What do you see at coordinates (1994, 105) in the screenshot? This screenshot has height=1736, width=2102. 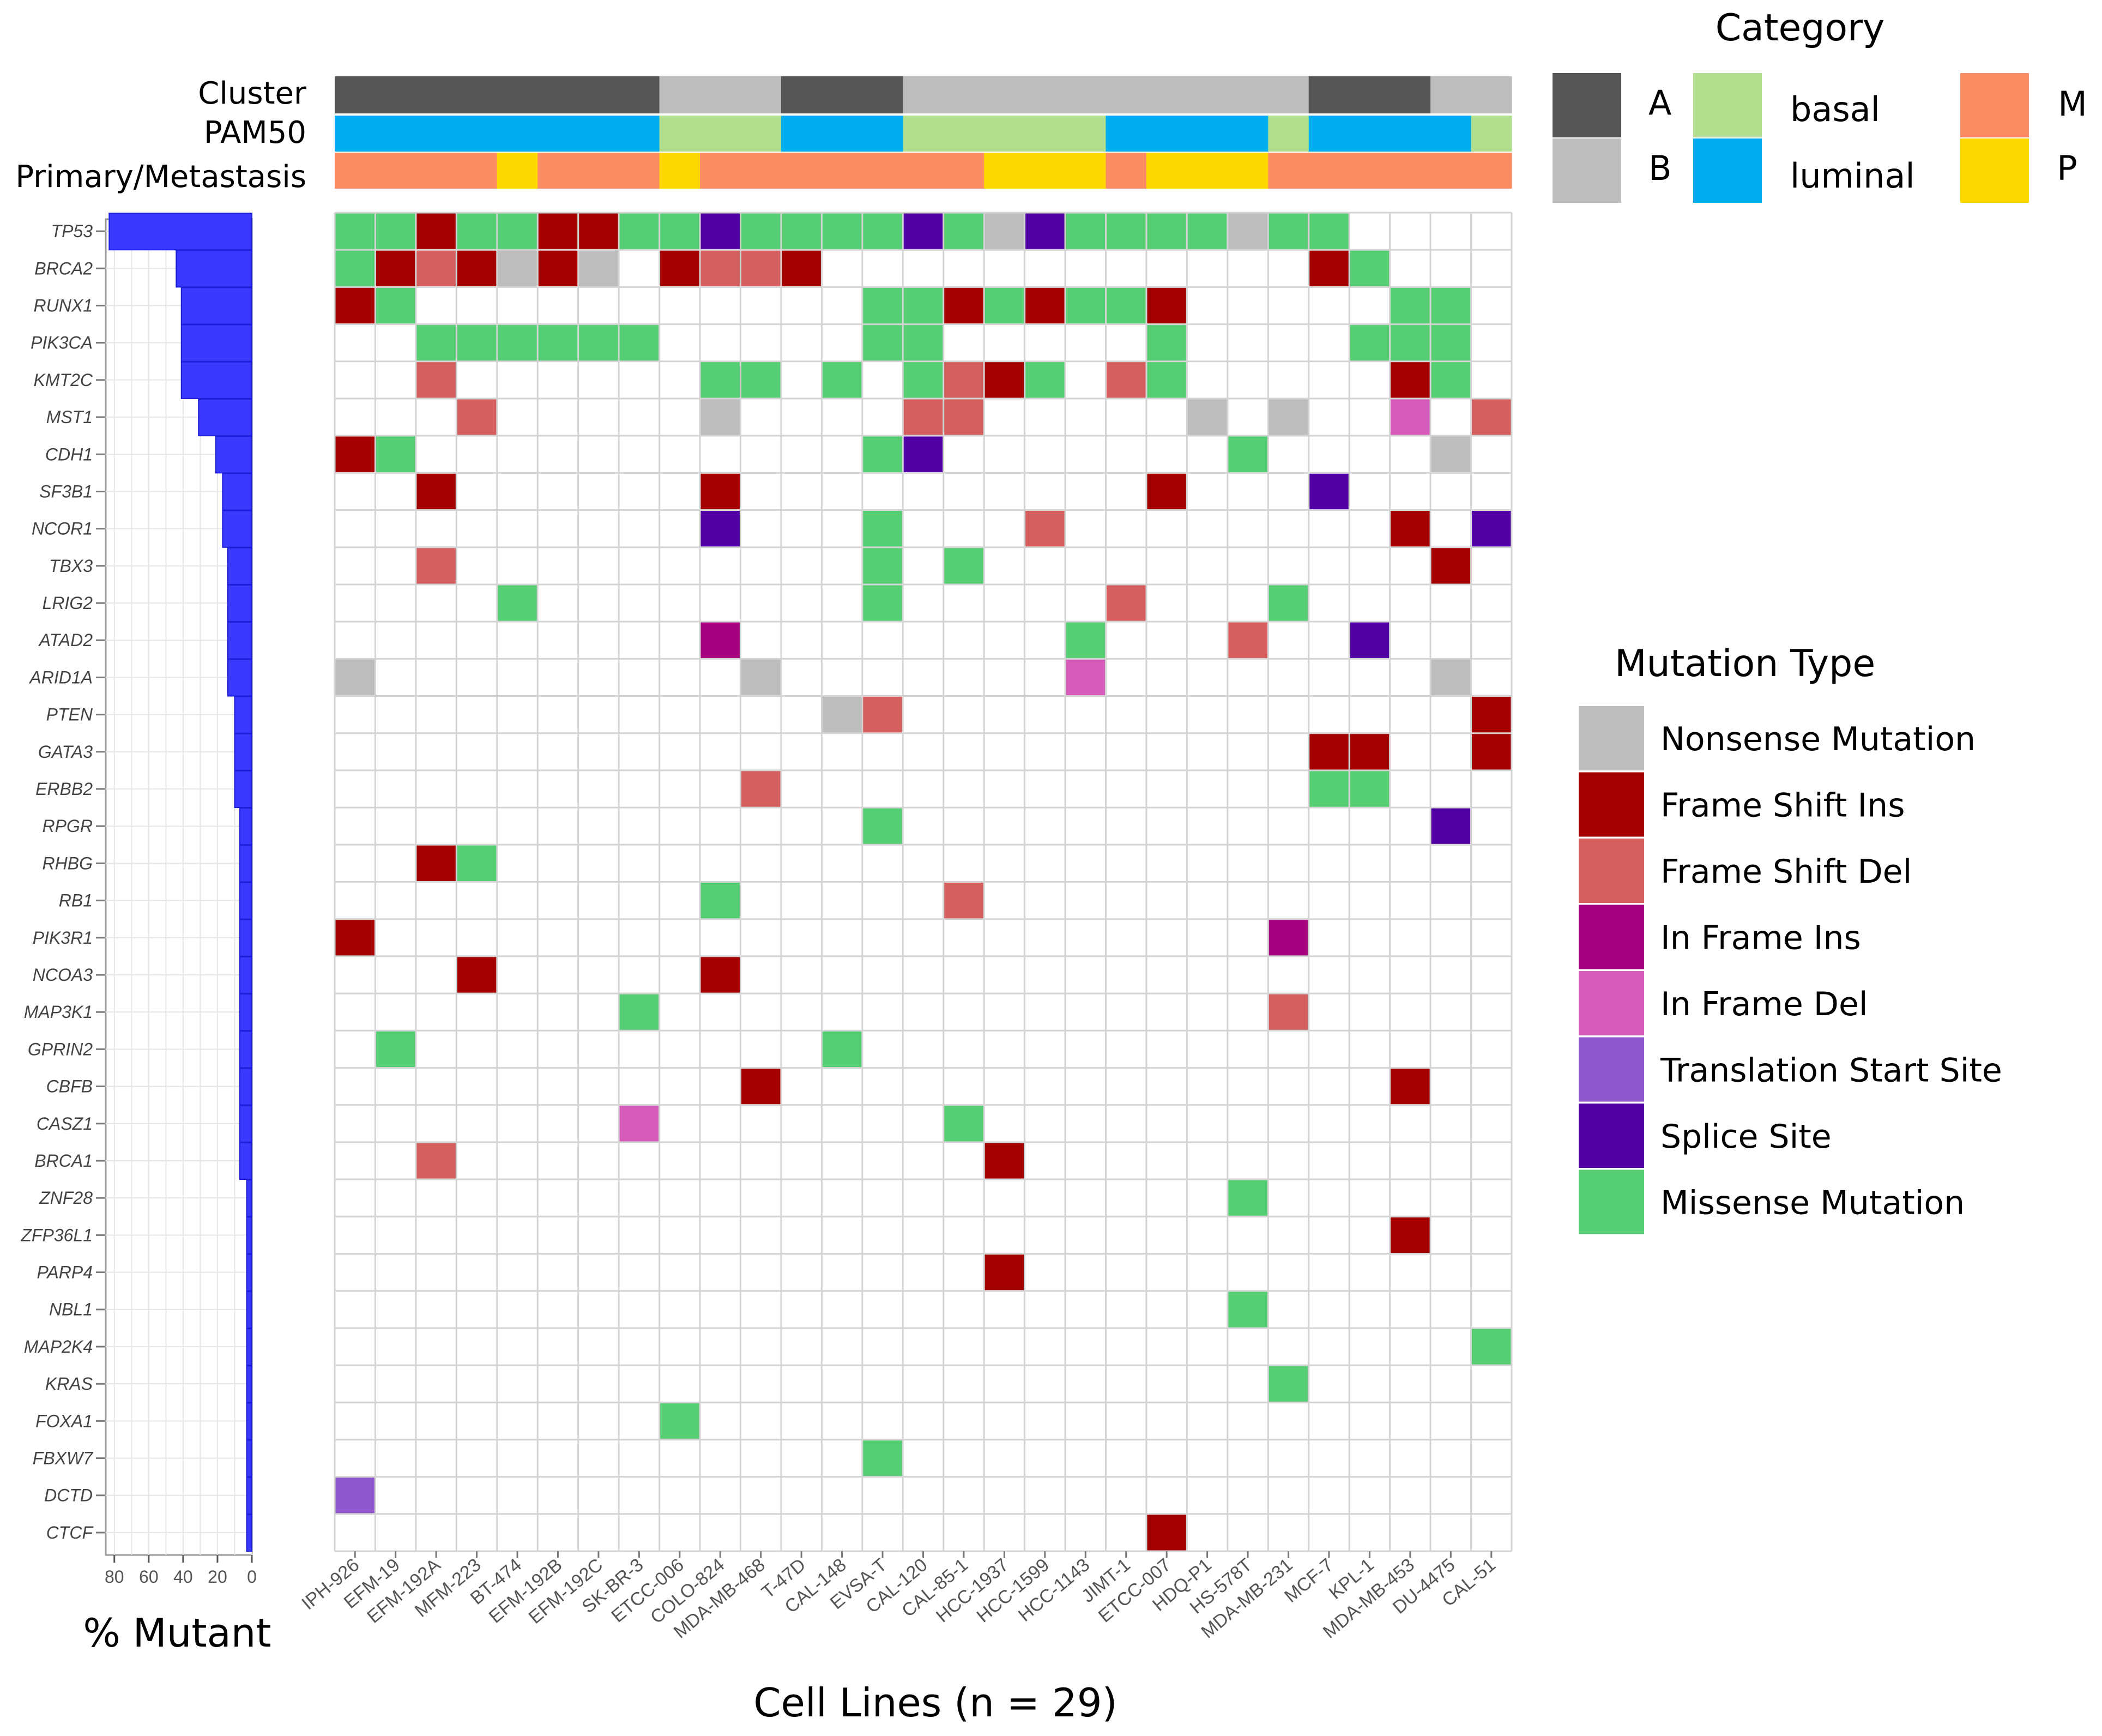 I see `category-swatch-M` at bounding box center [1994, 105].